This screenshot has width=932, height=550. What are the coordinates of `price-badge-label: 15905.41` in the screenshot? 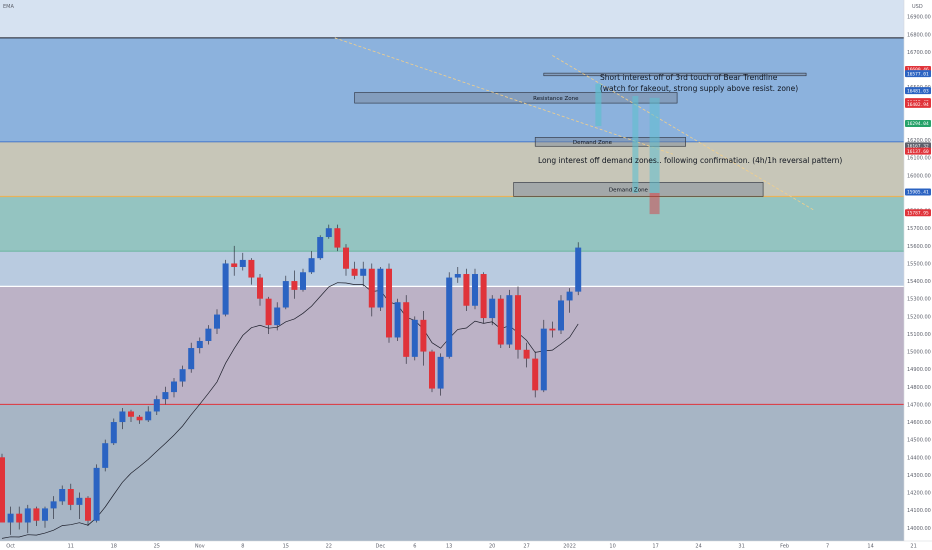 It's located at (918, 193).